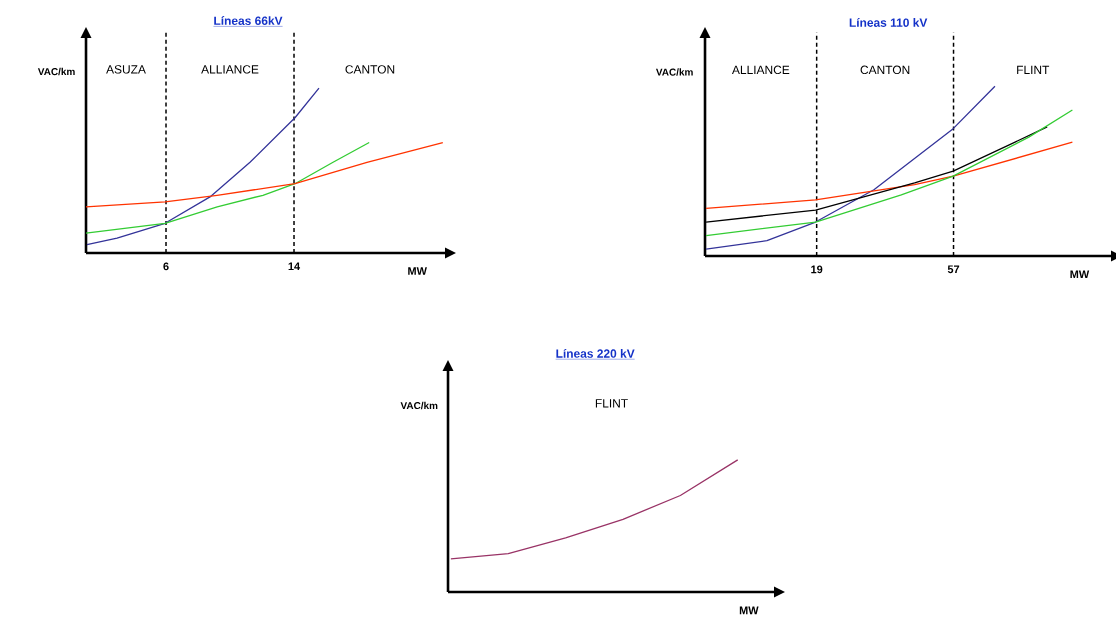 The height and width of the screenshot is (618, 1116). What do you see at coordinates (888, 22) in the screenshot?
I see `chart-title: Líneas 110 kV` at bounding box center [888, 22].